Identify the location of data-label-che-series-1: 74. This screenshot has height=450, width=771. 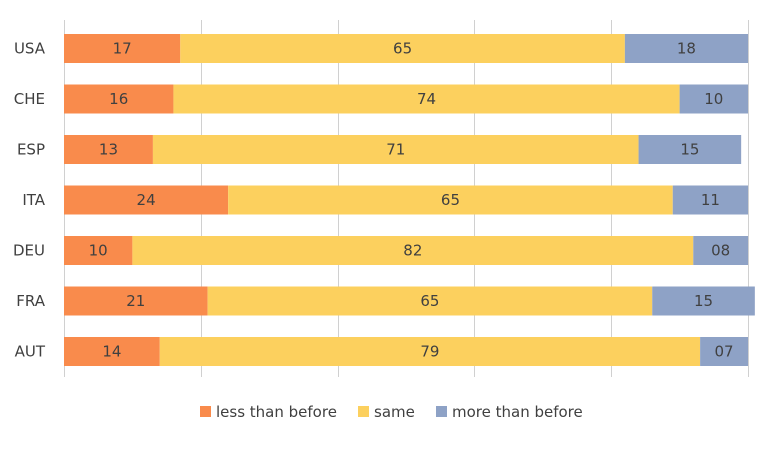
(426, 99).